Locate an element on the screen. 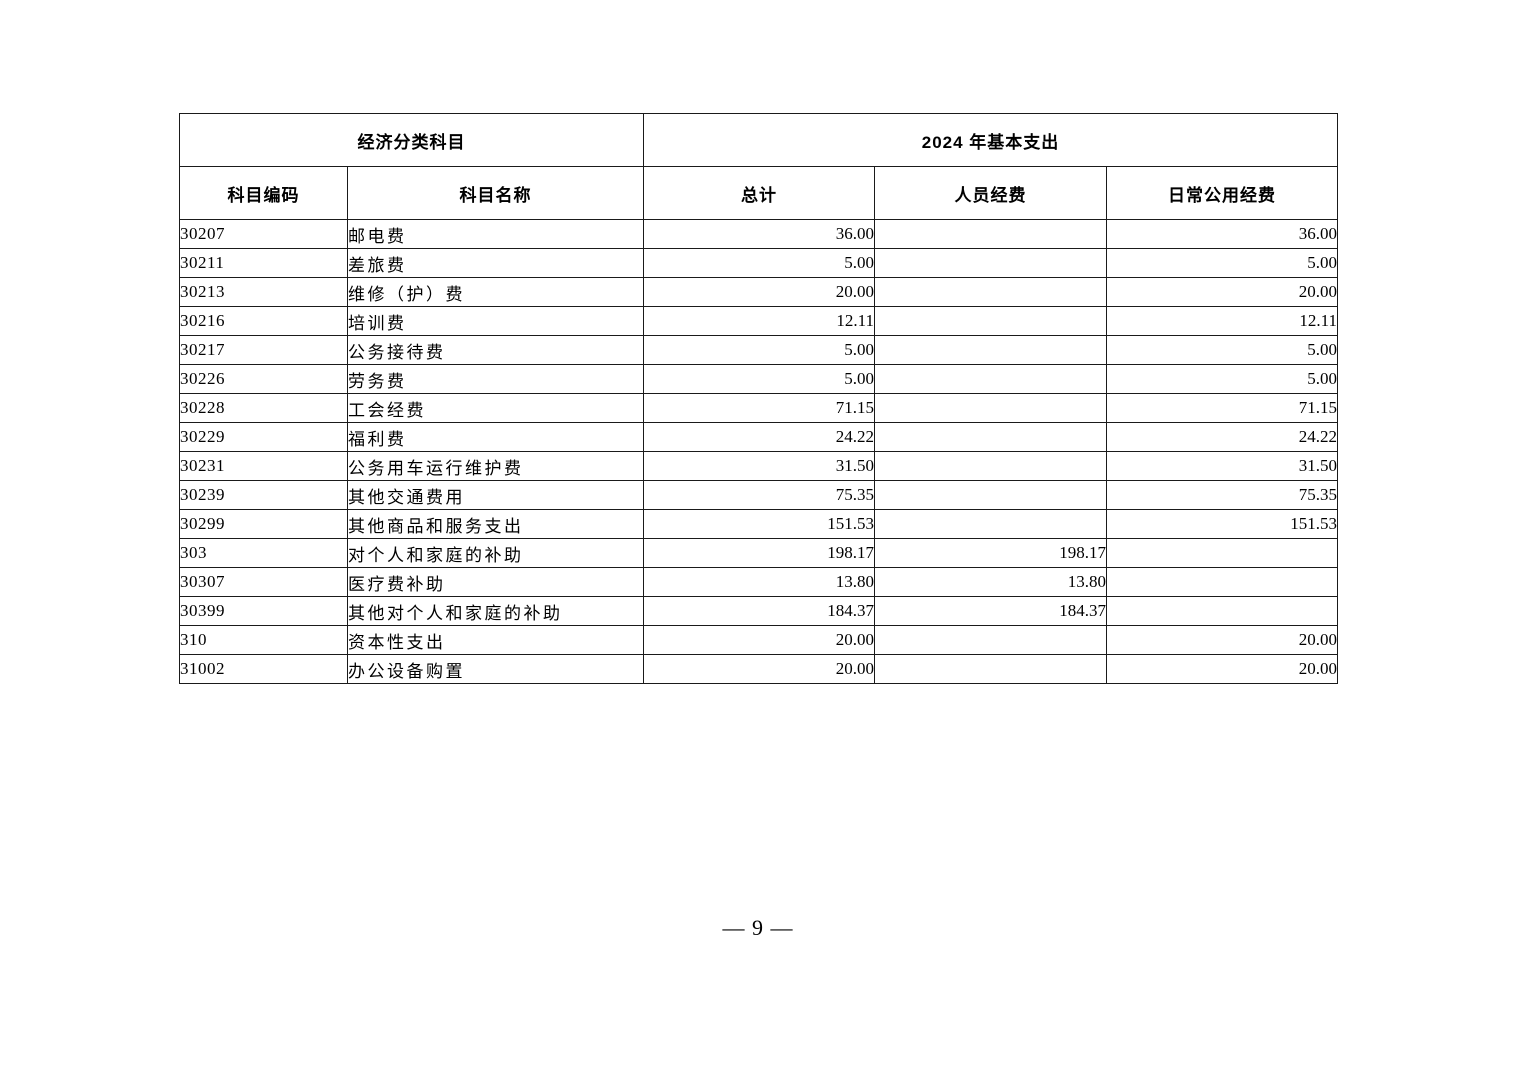 This screenshot has width=1520, height=1074. table-row: 30307 医疗费补助 13.80 13.80 is located at coordinates (759, 582).